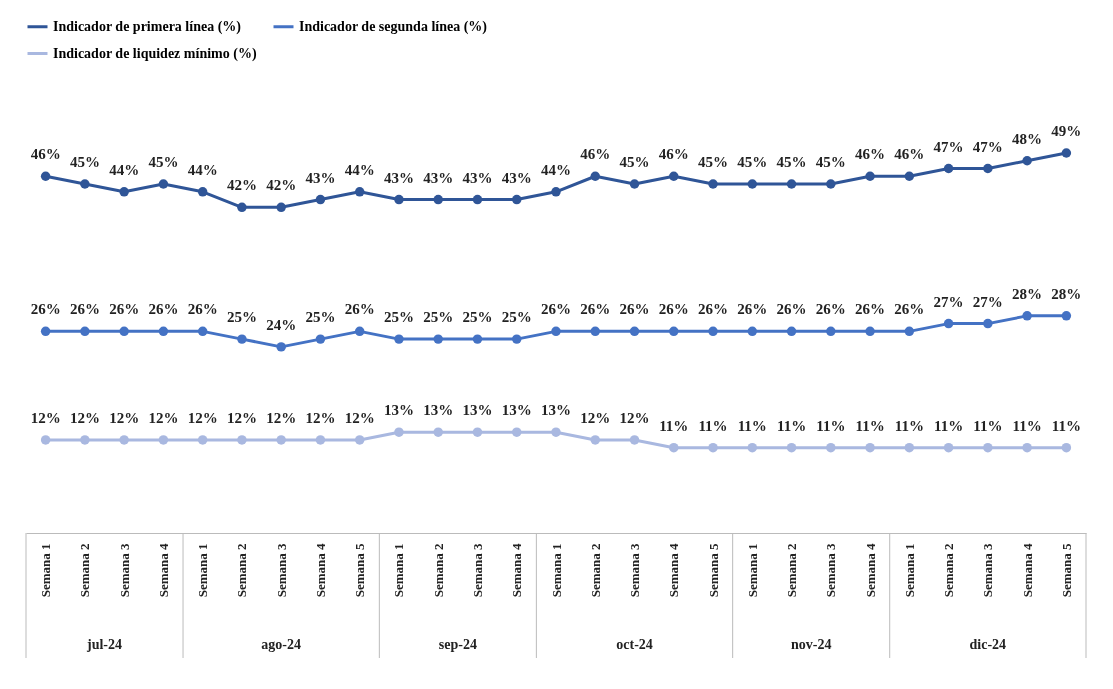  What do you see at coordinates (673, 154) in the screenshot?
I see `data-label: 46%` at bounding box center [673, 154].